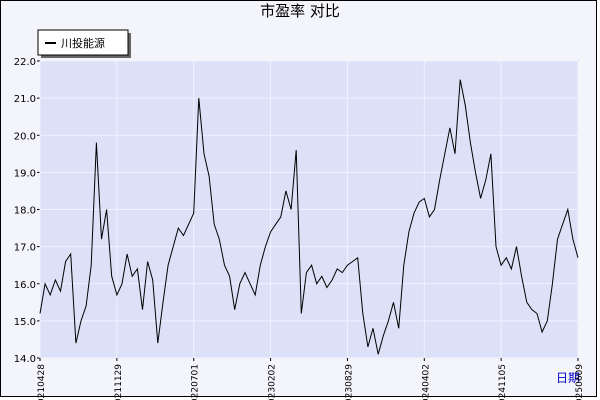 The image size is (600, 400). I want to click on y-tick-label: 17.0, so click(25, 248).